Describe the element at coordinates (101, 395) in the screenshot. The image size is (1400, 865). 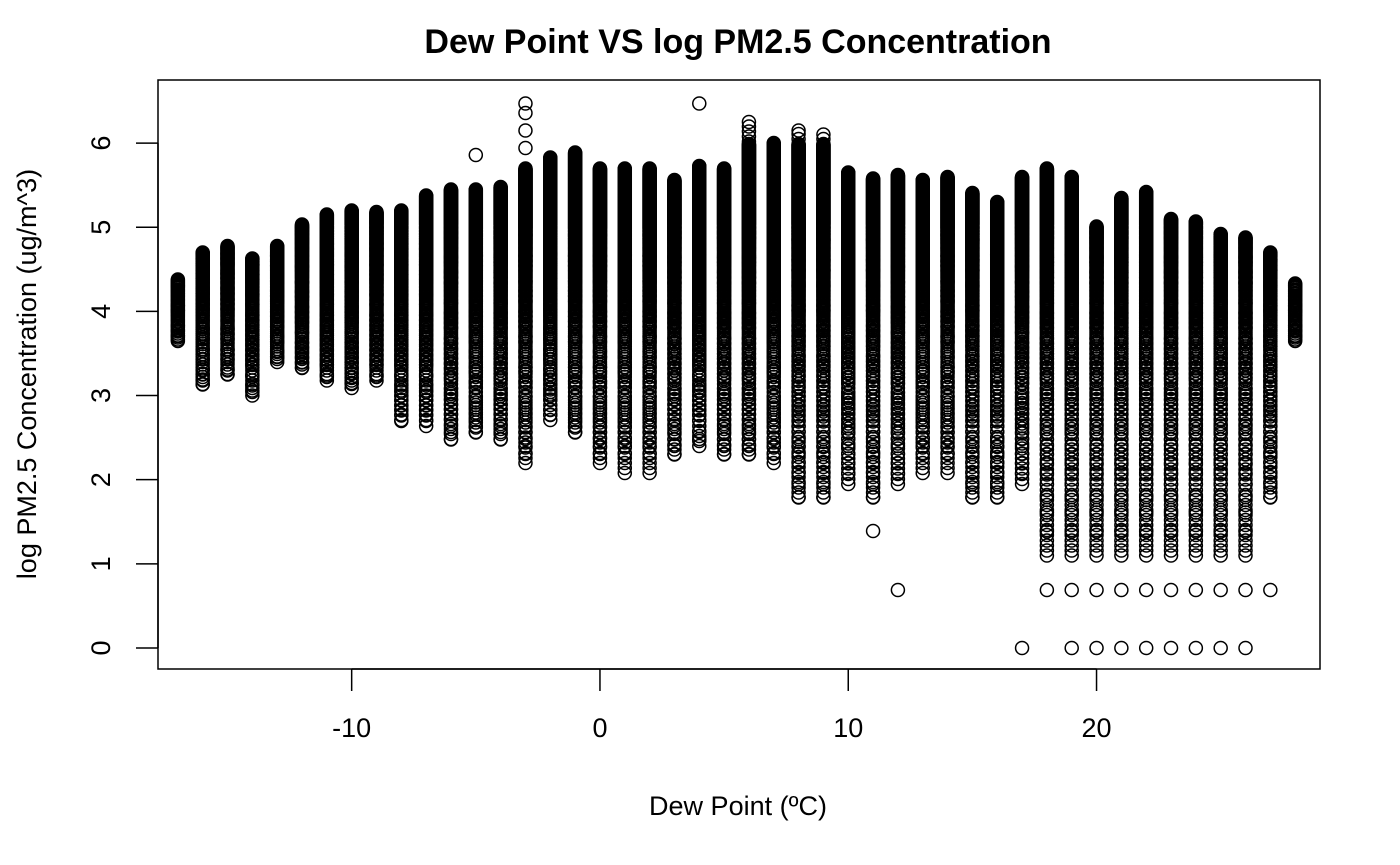
I see `y-tick-label: 3` at that location.